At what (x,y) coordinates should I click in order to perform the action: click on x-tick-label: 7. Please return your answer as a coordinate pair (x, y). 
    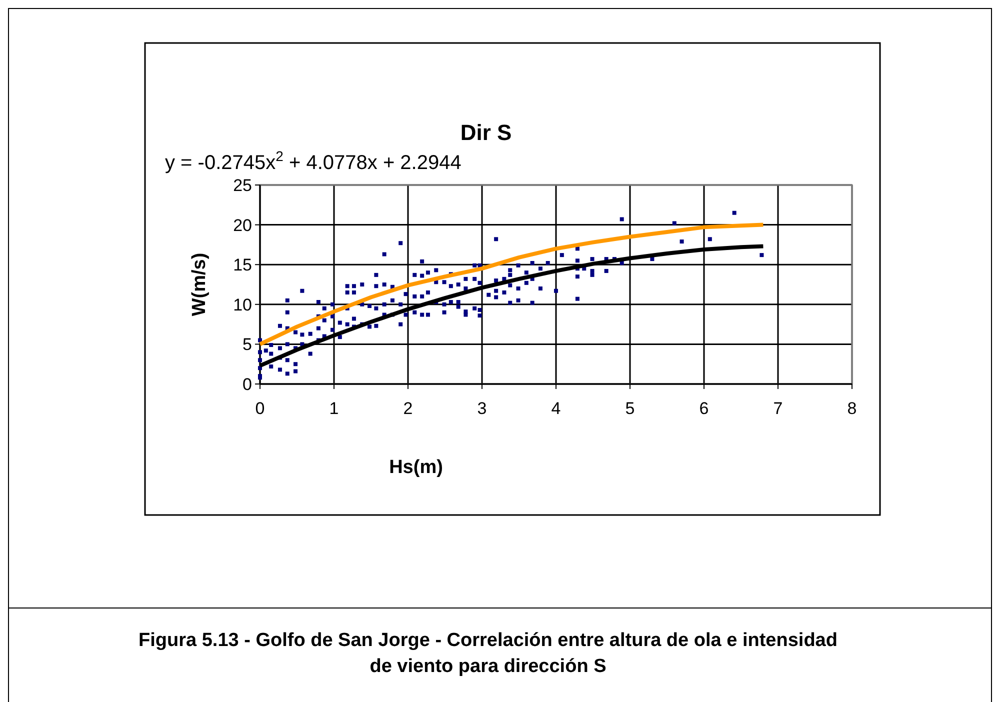
    Looking at the image, I should click on (778, 408).